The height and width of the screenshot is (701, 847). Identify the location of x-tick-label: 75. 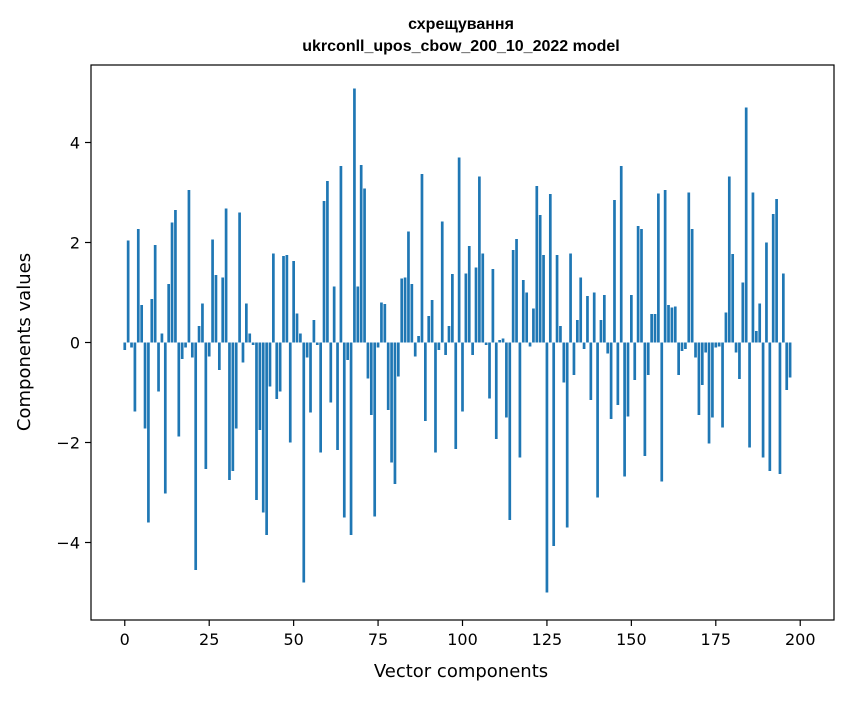
(378, 639).